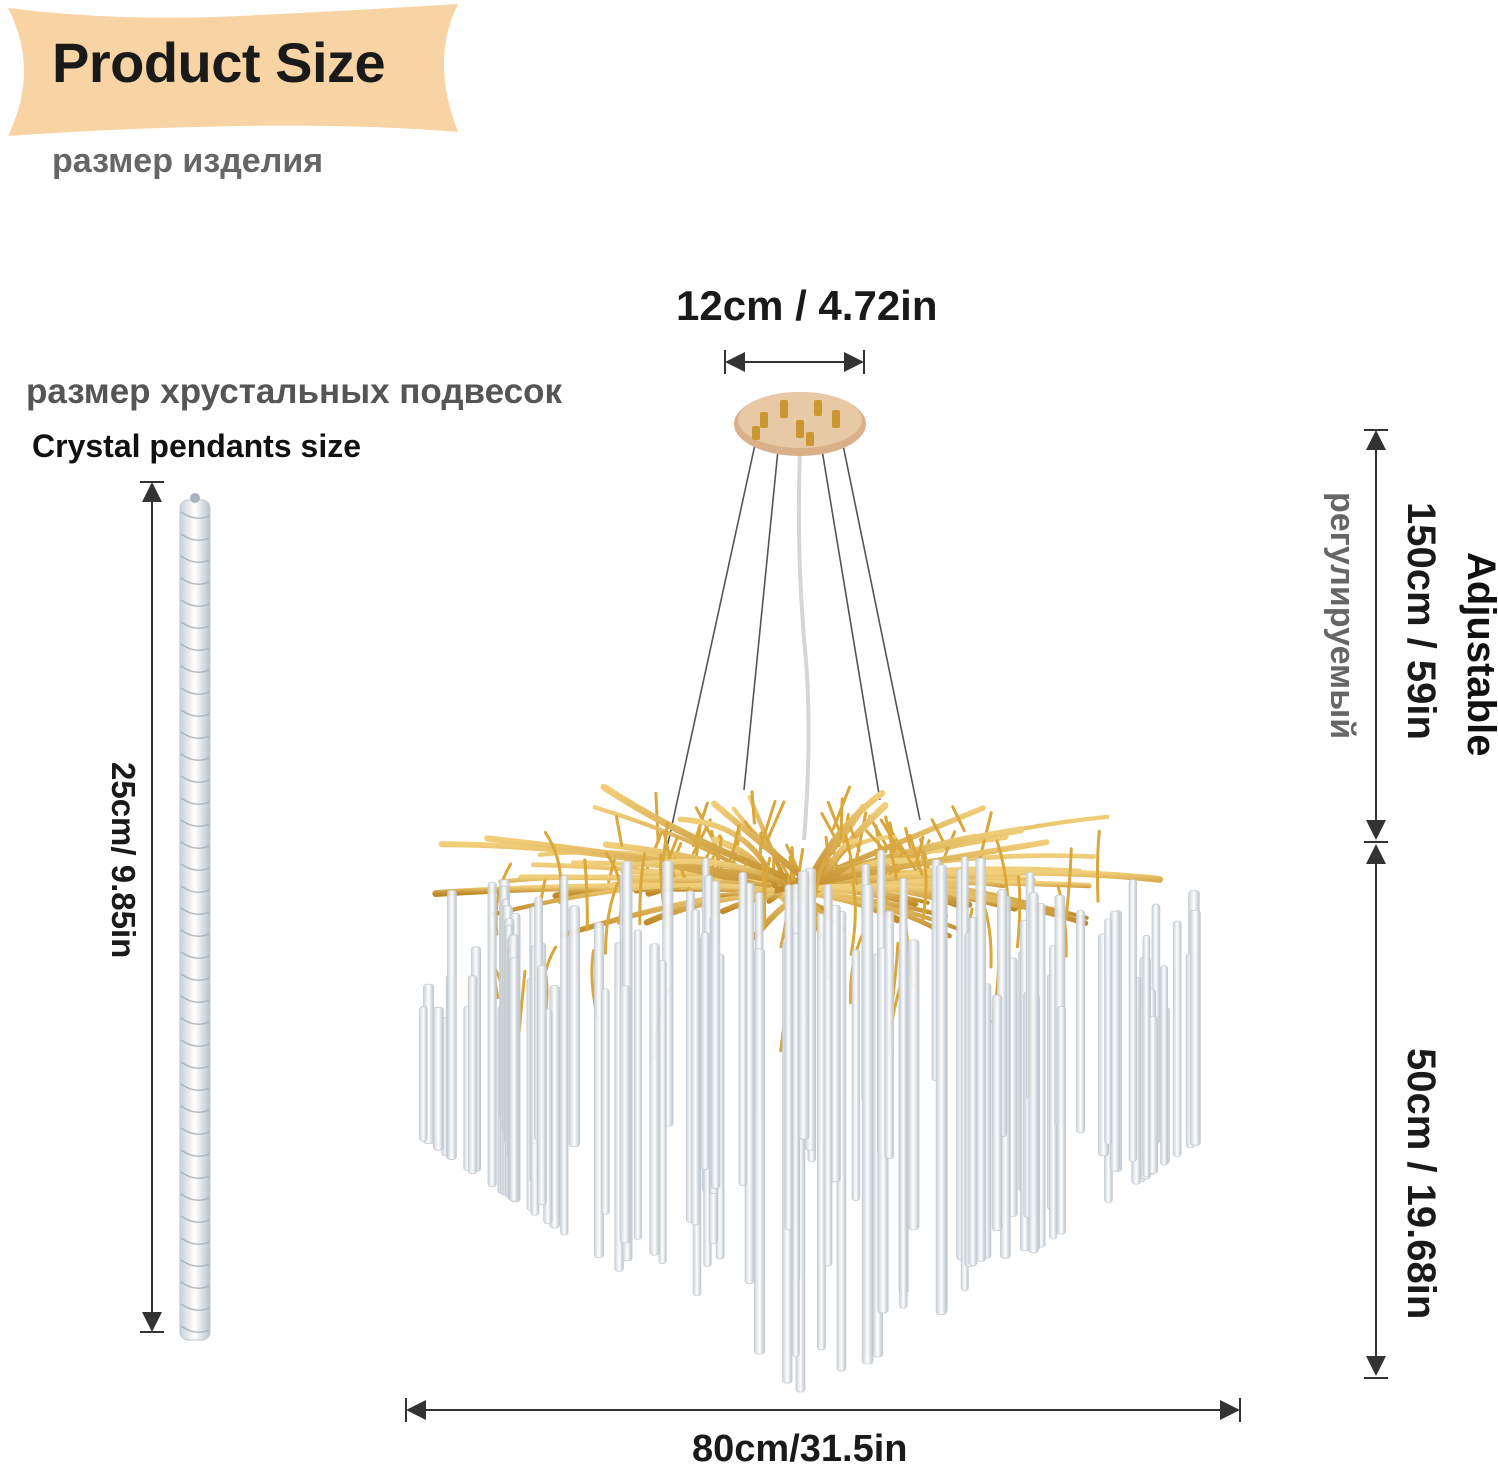  What do you see at coordinates (803, 645) in the screenshot?
I see `power-cable` at bounding box center [803, 645].